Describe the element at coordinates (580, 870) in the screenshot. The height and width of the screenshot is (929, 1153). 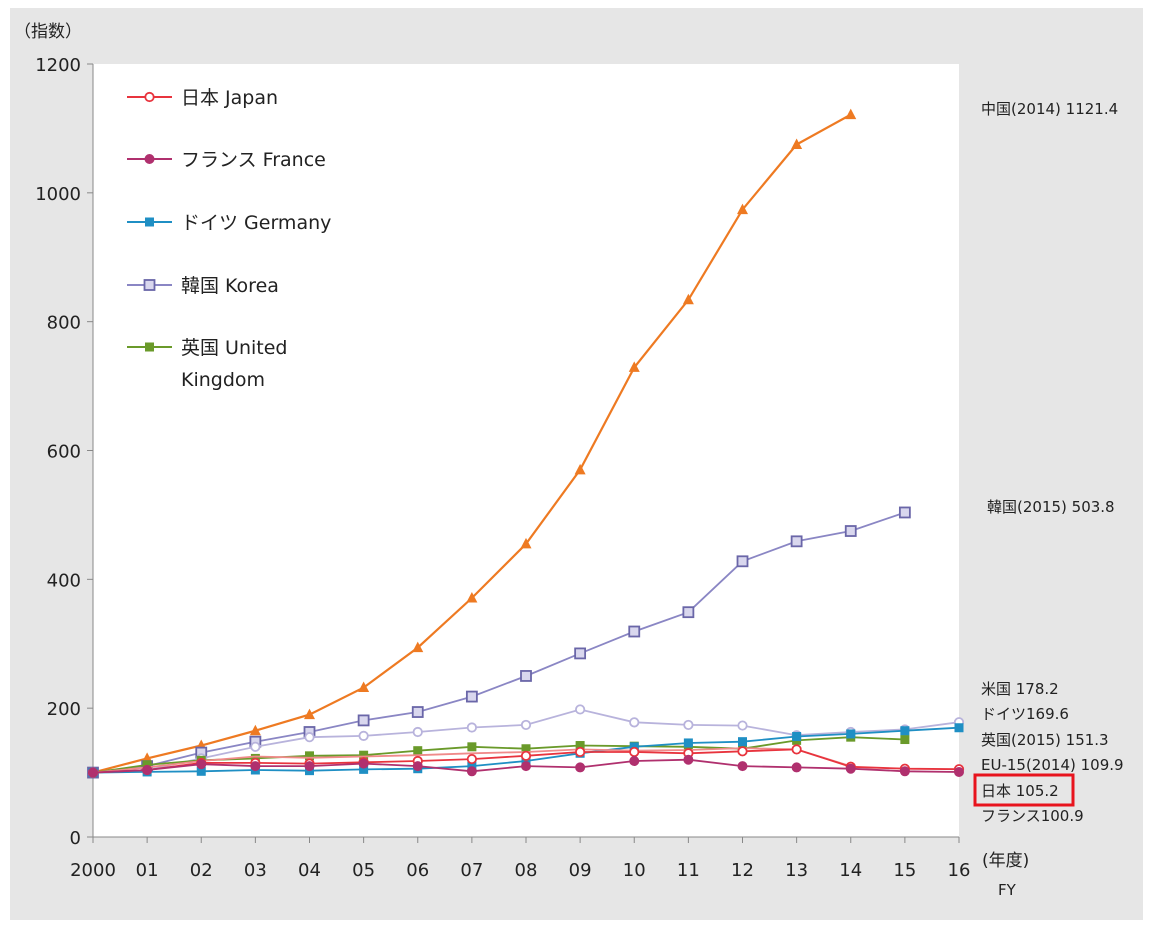
I see `x-tick-label: 09` at that location.